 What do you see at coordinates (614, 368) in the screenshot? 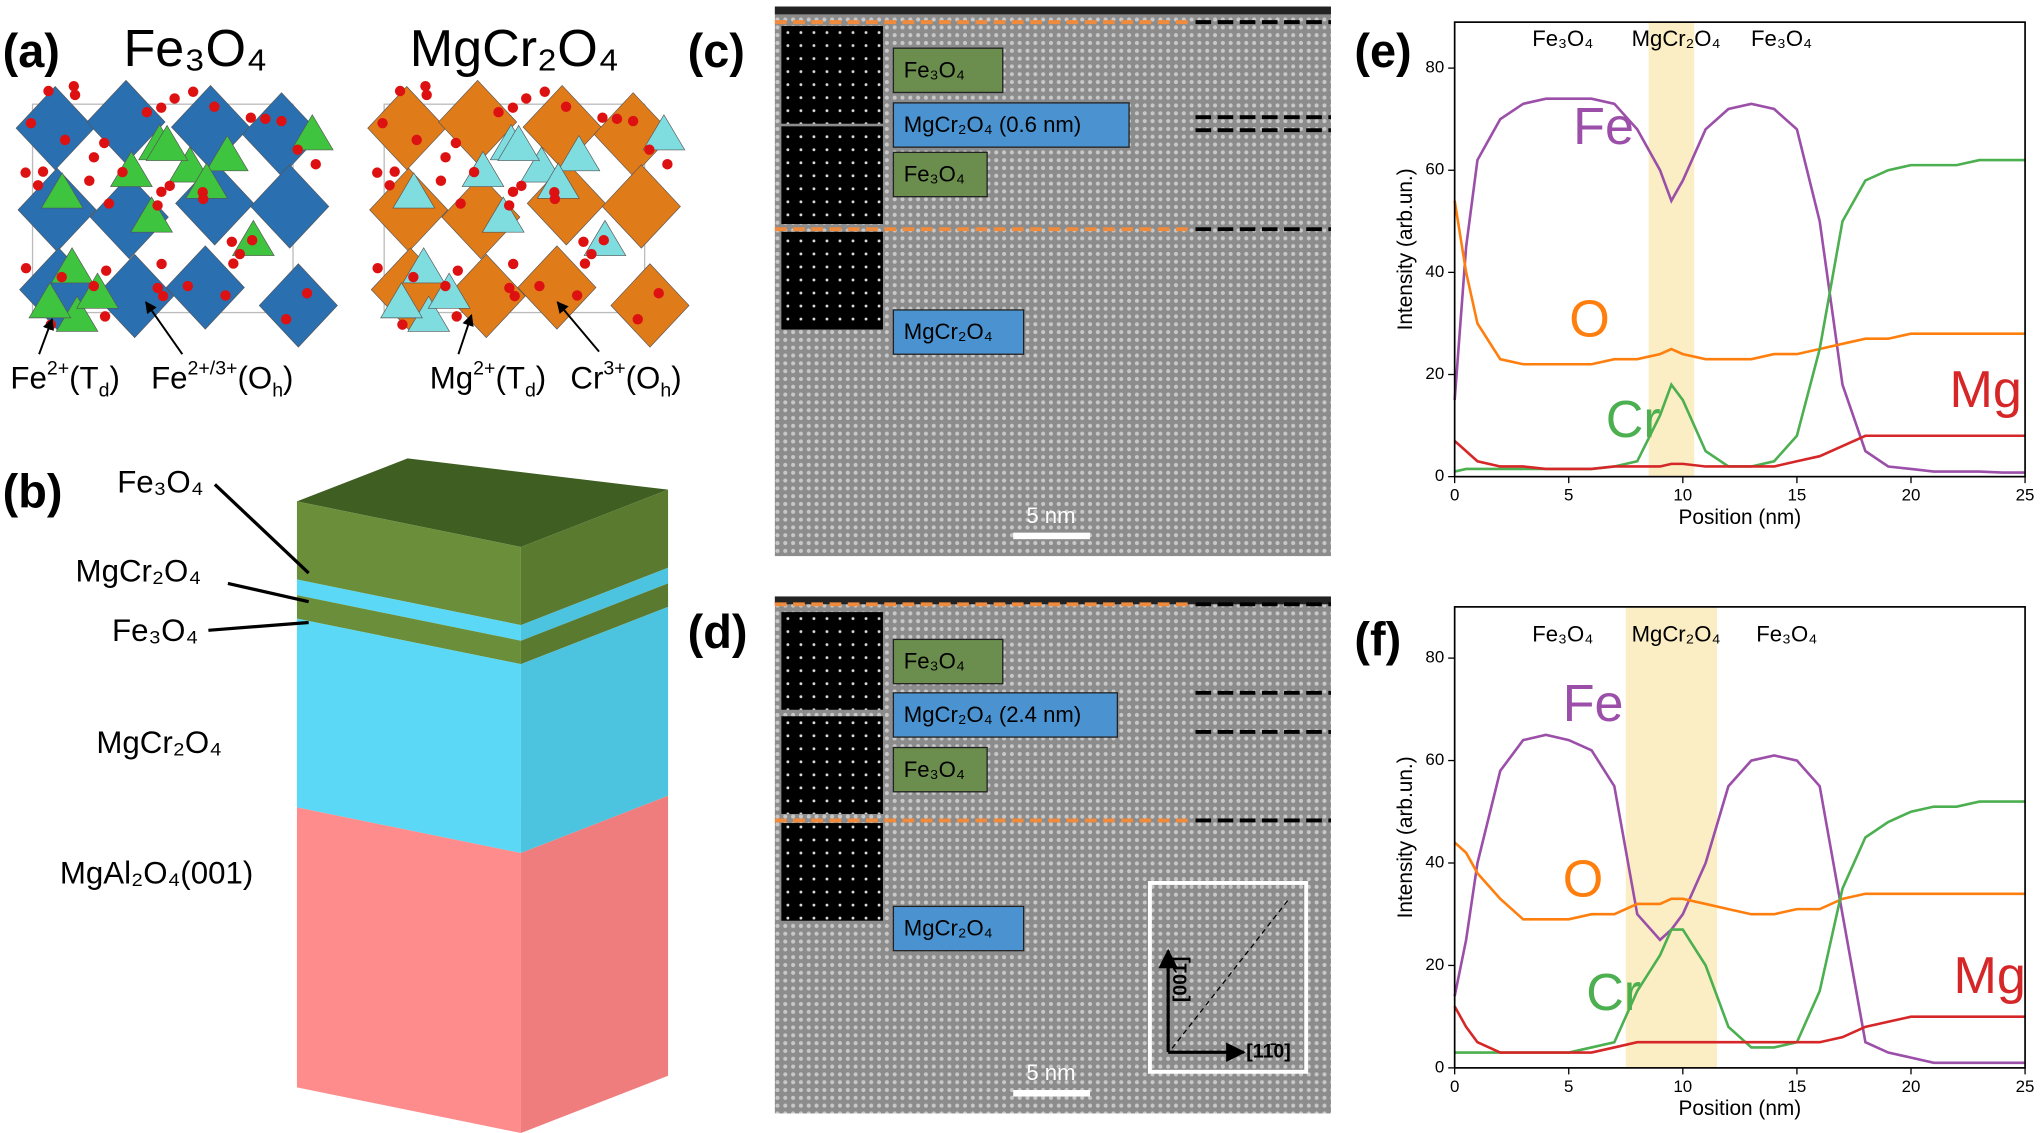
I see `ion-label-part: 3+` at bounding box center [614, 368].